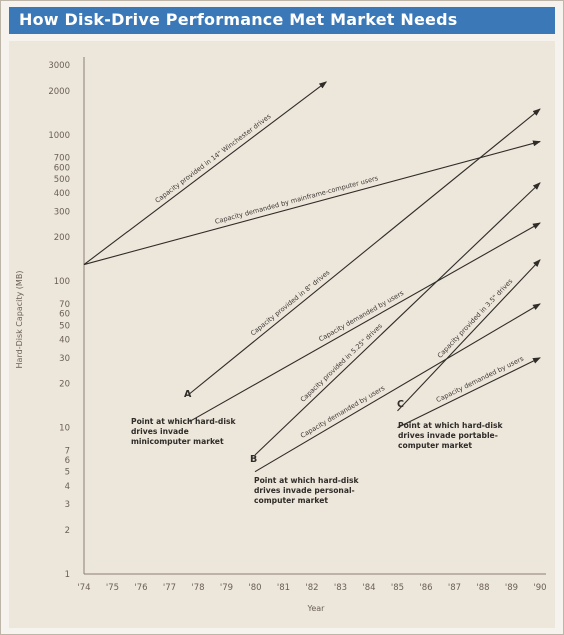 This screenshot has height=635, width=564. What do you see at coordinates (400, 404) in the screenshot?
I see `annotation-letter: C` at bounding box center [400, 404].